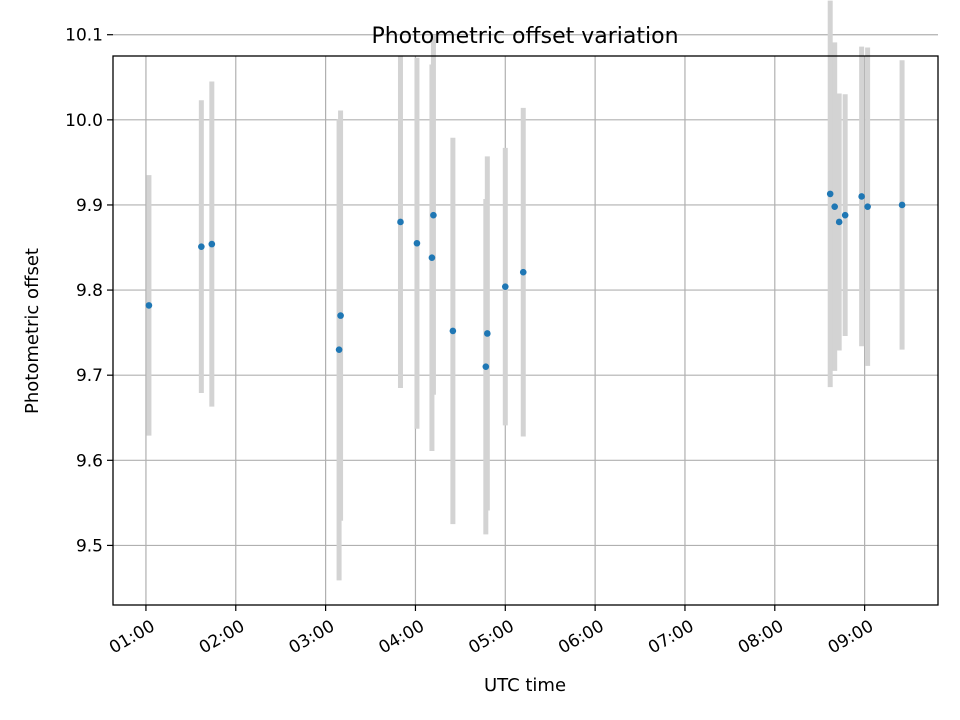 Image resolution: width=960 pixels, height=720 pixels. Describe the element at coordinates (89, 546) in the screenshot. I see `y-tick-label: 9.5` at that location.